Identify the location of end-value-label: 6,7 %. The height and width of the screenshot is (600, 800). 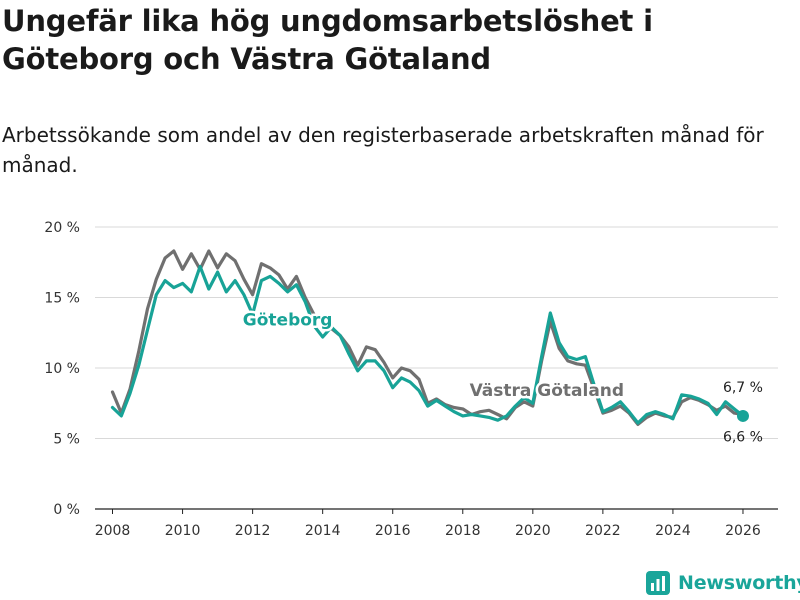
(743, 388).